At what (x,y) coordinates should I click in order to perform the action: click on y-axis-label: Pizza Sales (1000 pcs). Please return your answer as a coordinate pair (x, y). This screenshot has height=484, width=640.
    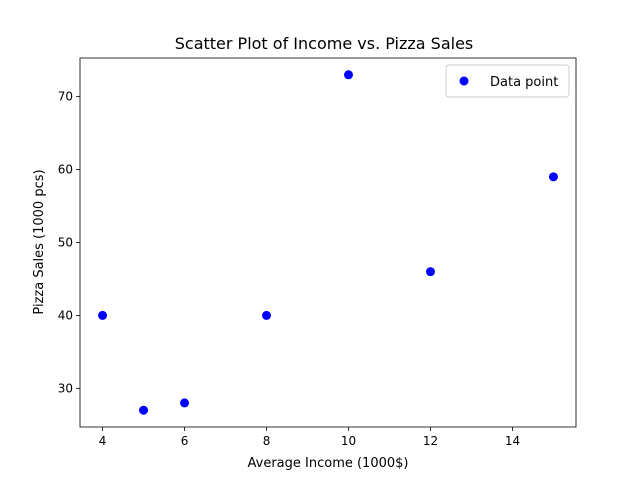
    Looking at the image, I should click on (39, 241).